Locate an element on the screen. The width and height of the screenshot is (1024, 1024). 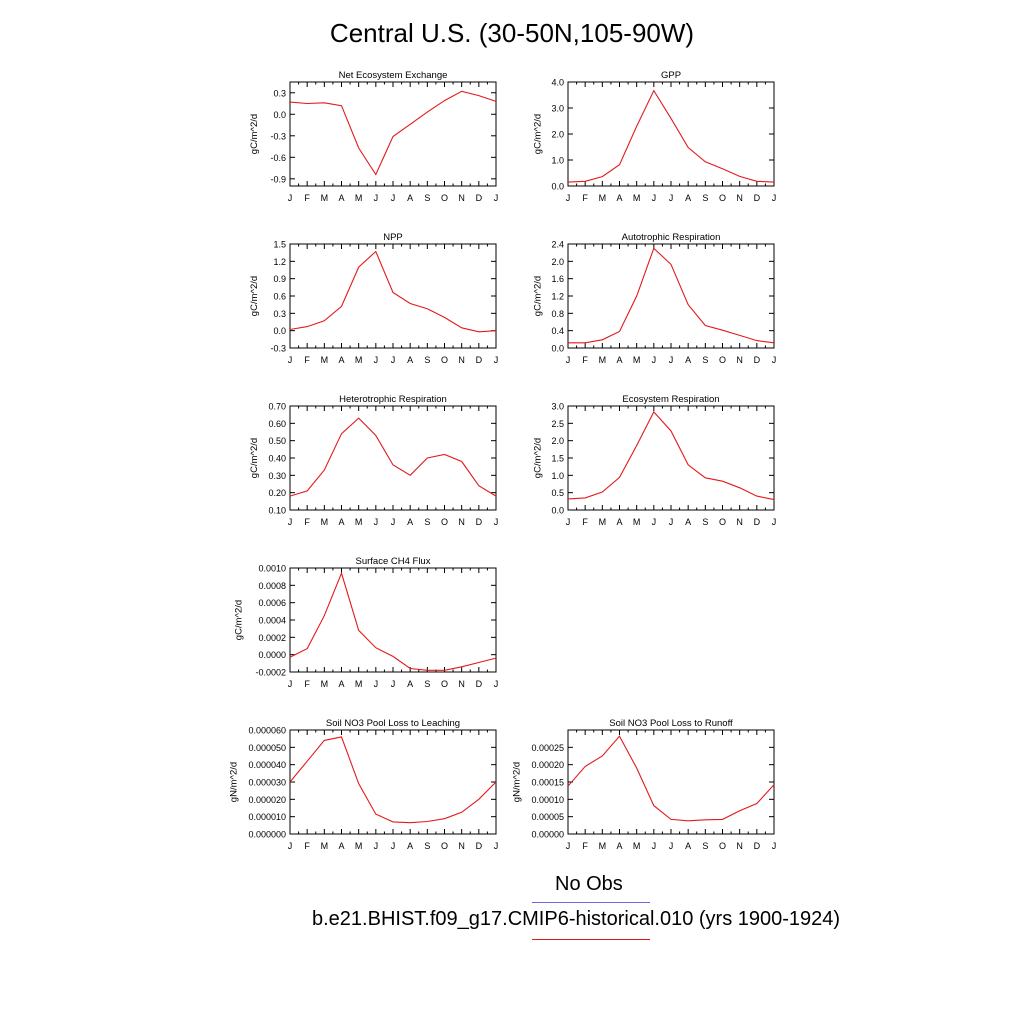
y-tick-label: 0.000030 is located at coordinates (267, 783).